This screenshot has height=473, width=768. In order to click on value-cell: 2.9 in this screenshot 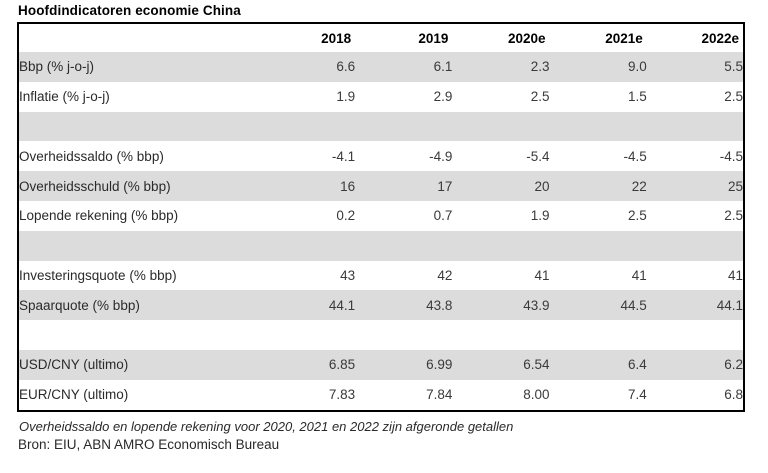, I will do `click(443, 97)`.